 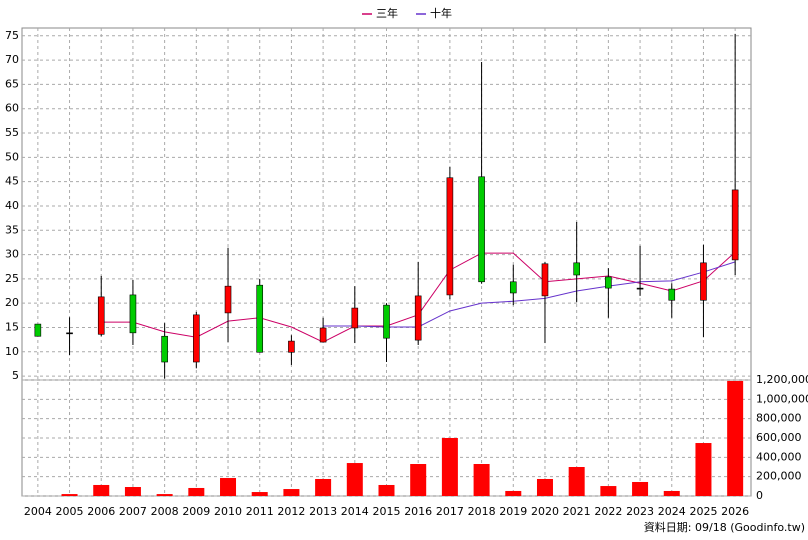 What do you see at coordinates (323, 511) in the screenshot?
I see `x-tick-label: 2013` at bounding box center [323, 511].